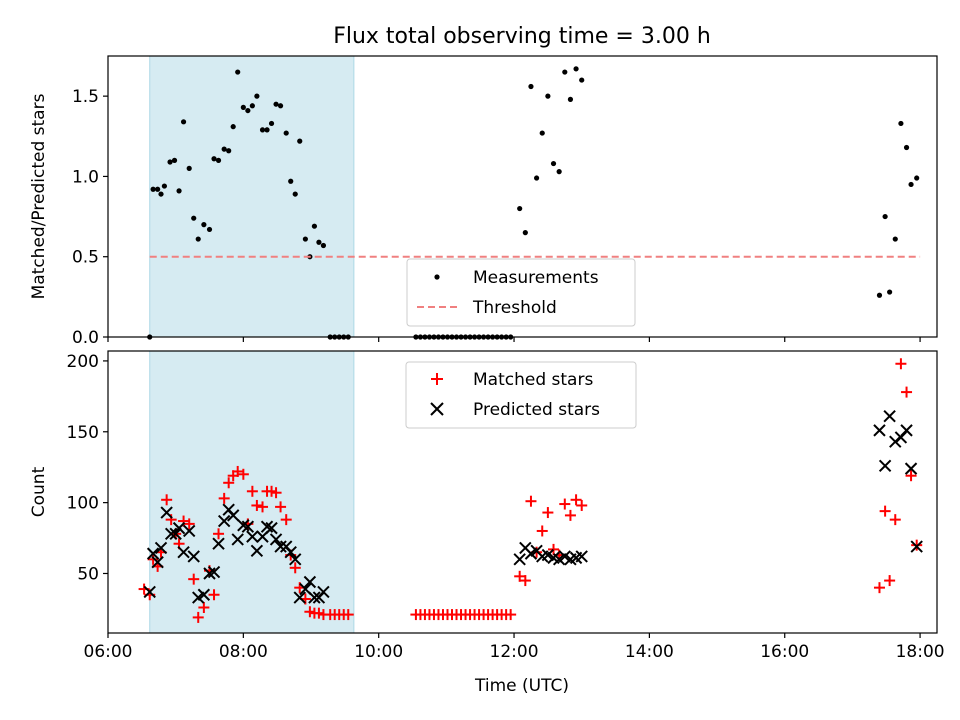 Image resolution: width=960 pixels, height=720 pixels. What do you see at coordinates (85, 97) in the screenshot?
I see `y-tick-label: 1.5` at bounding box center [85, 97].